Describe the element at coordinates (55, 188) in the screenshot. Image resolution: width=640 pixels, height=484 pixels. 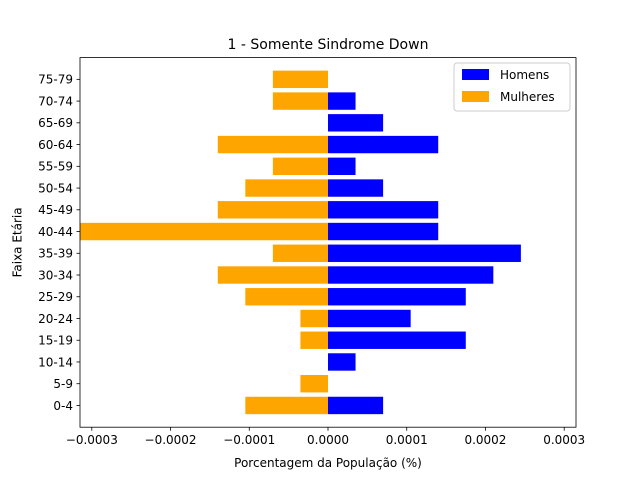
I see `y-tick-label-50-54: 50-54` at that location.